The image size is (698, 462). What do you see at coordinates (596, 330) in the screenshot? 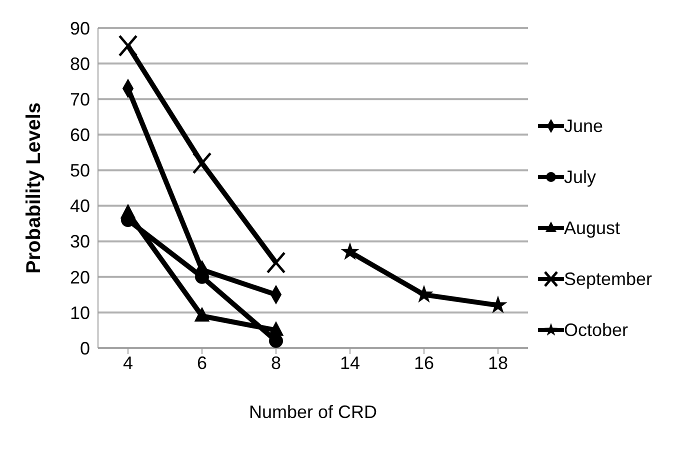
I see `legend-label: October` at bounding box center [596, 330].